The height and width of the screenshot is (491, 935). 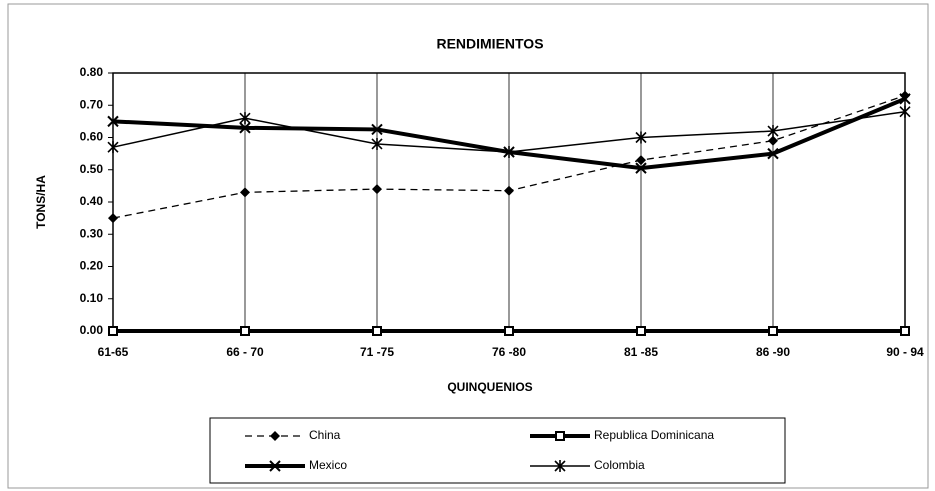 What do you see at coordinates (641, 352) in the screenshot?
I see `x-tick-label: 81 -85` at bounding box center [641, 352].